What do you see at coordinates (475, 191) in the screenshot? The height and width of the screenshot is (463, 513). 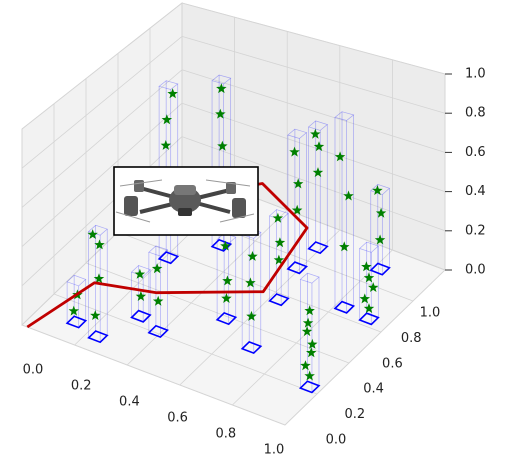 I see `z-tick-label: 0.4` at bounding box center [475, 191].